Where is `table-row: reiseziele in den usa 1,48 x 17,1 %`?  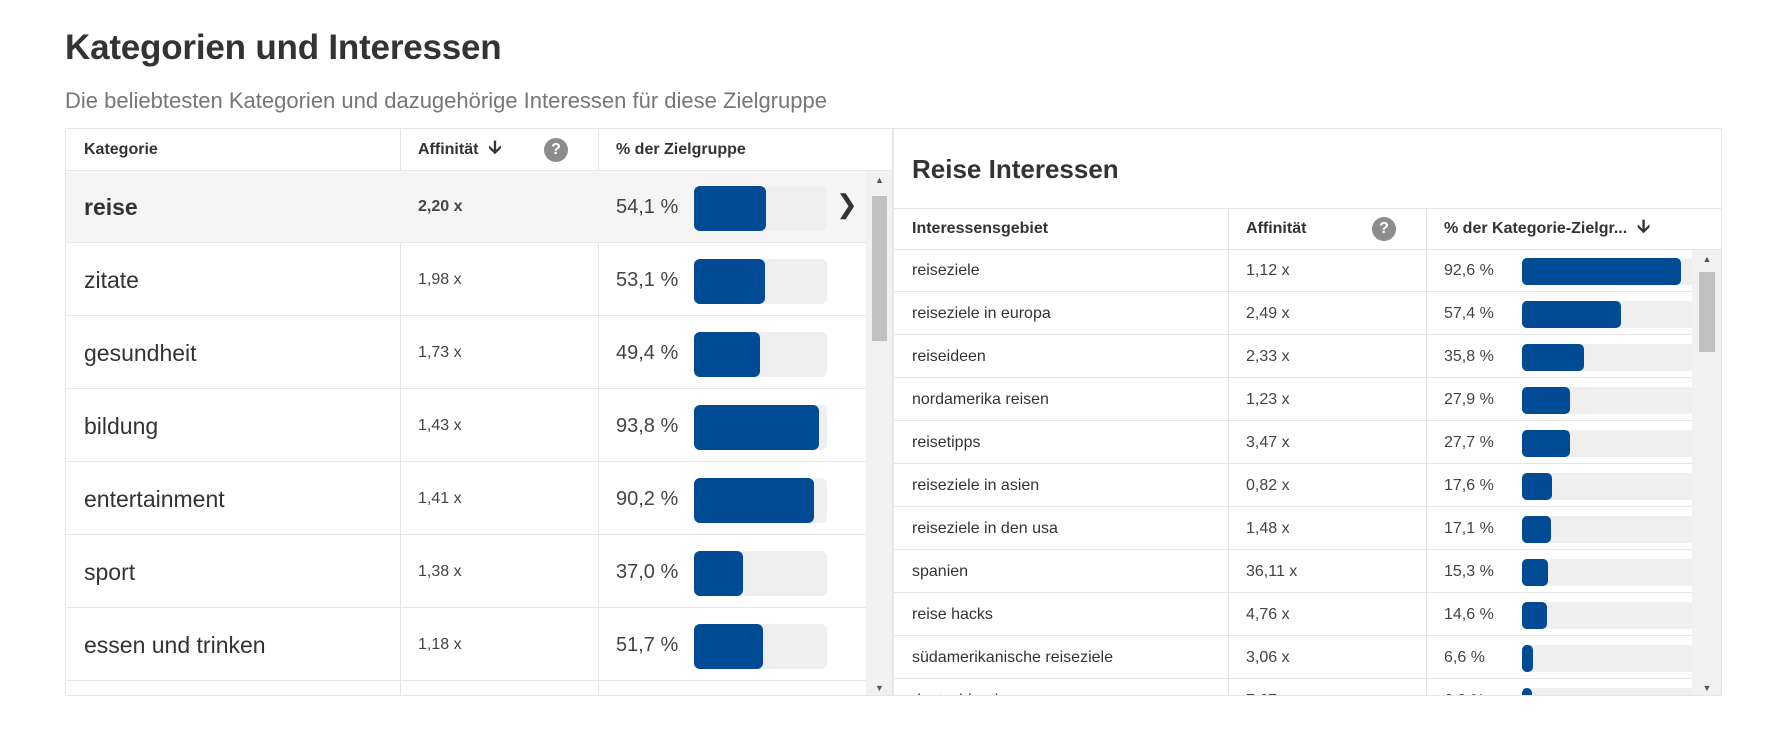
table-row: reiseziele in den usa 1,48 x 17,1 % is located at coordinates (1294, 529).